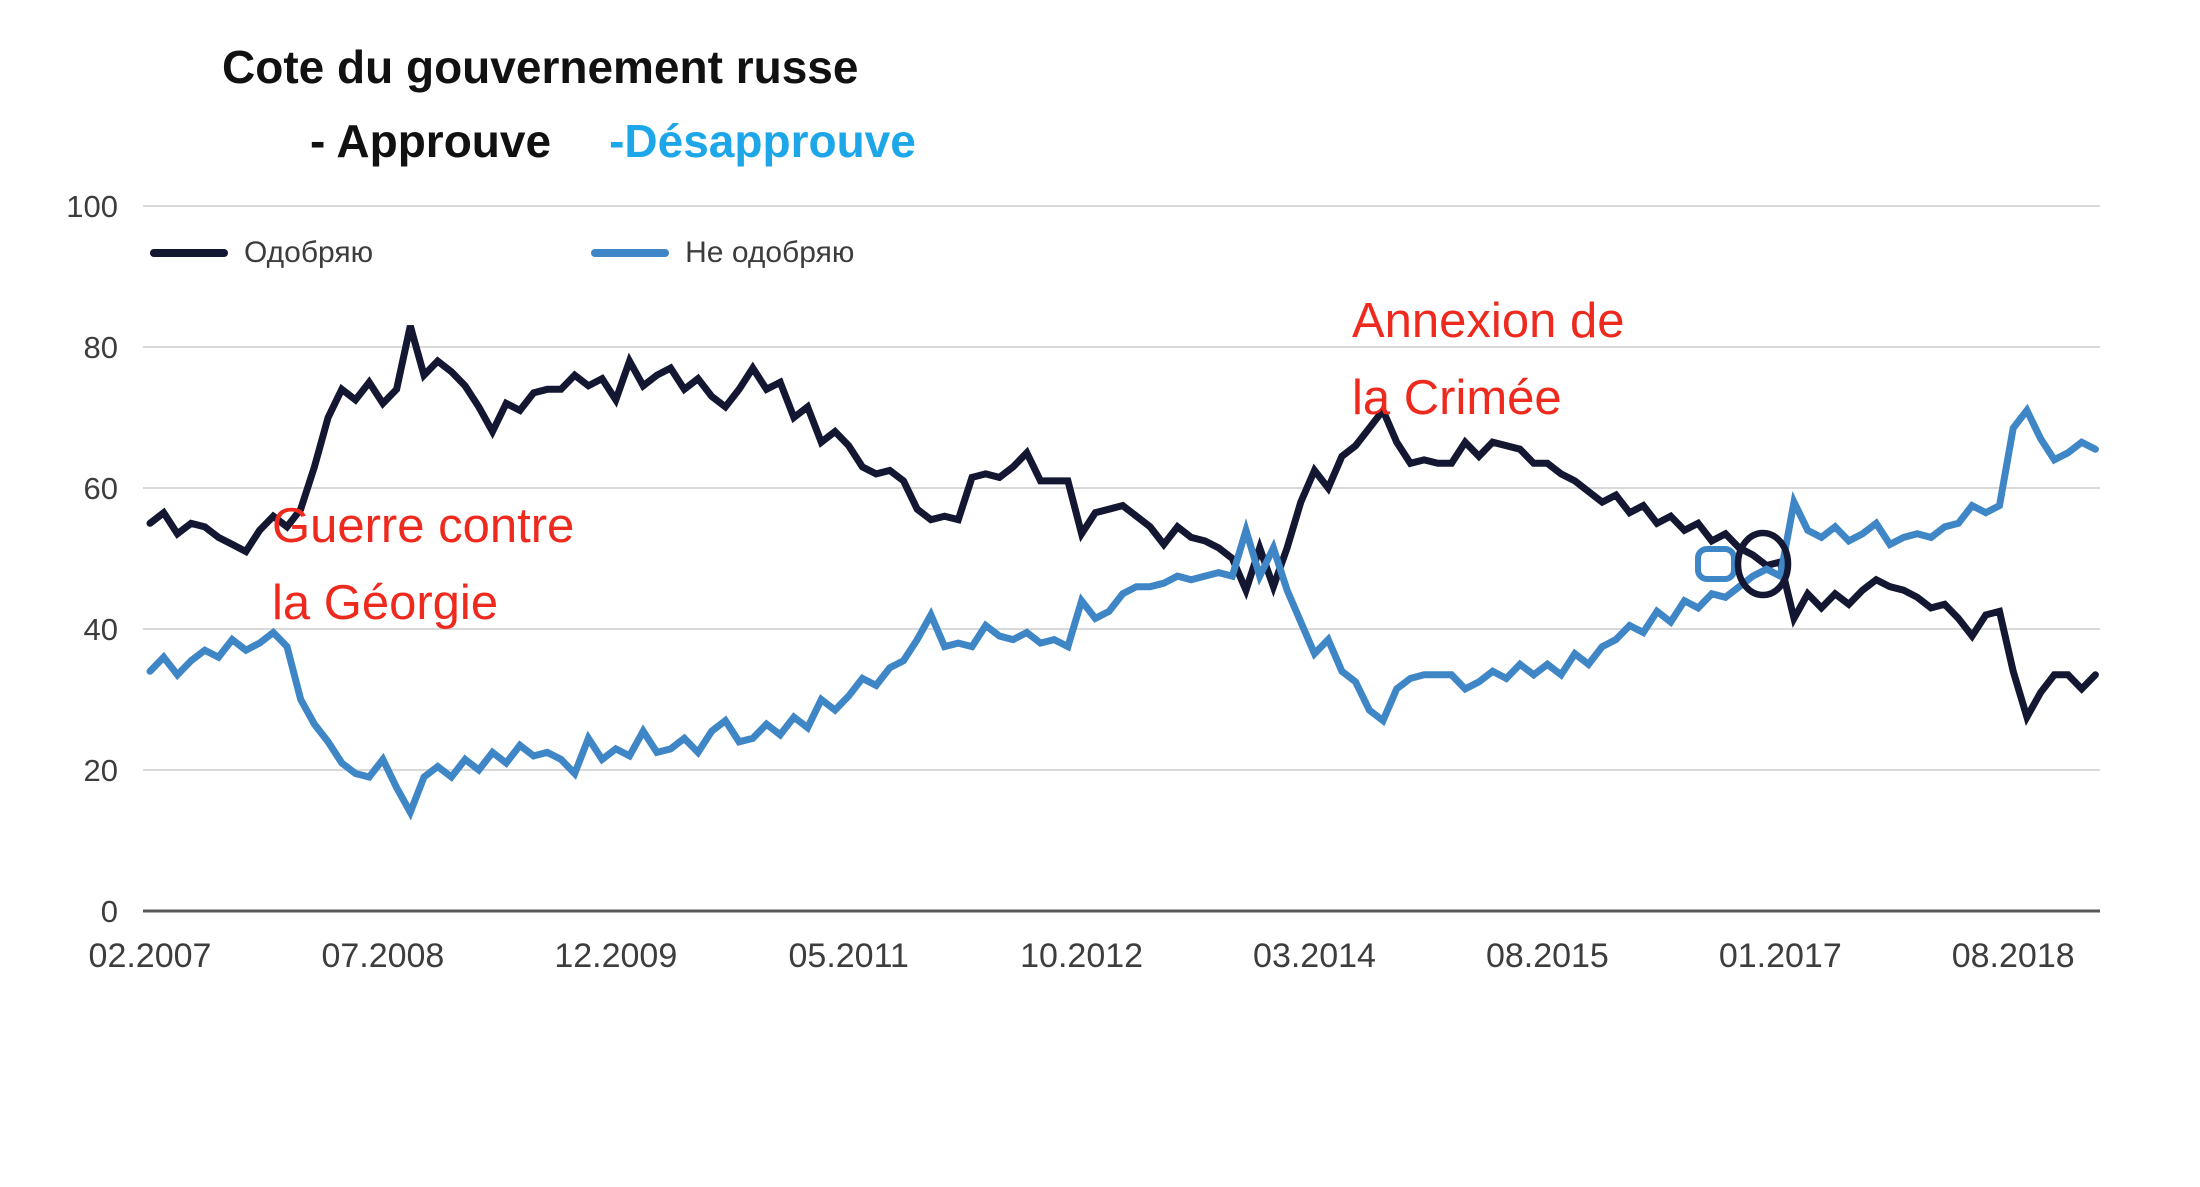 The image size is (2200, 1187). I want to click on y-tick-label: 100, so click(92, 206).